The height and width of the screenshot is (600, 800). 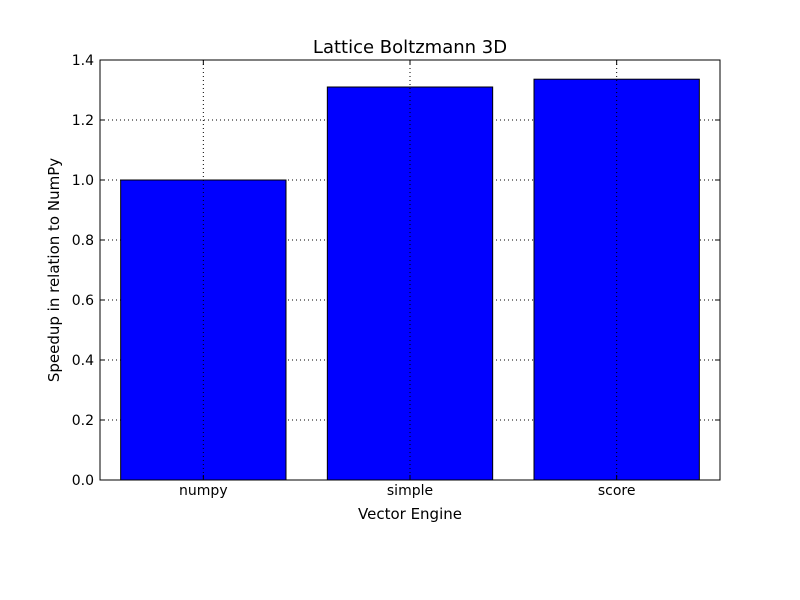 I want to click on y-tick-label: 0.4, so click(x=83, y=361).